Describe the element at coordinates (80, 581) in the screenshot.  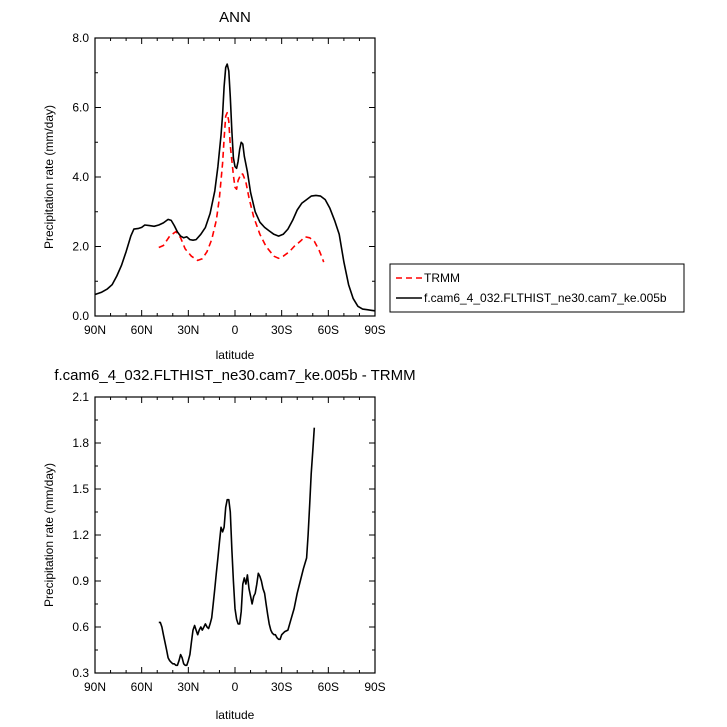
I see `y-tick-label: 0.9` at that location.